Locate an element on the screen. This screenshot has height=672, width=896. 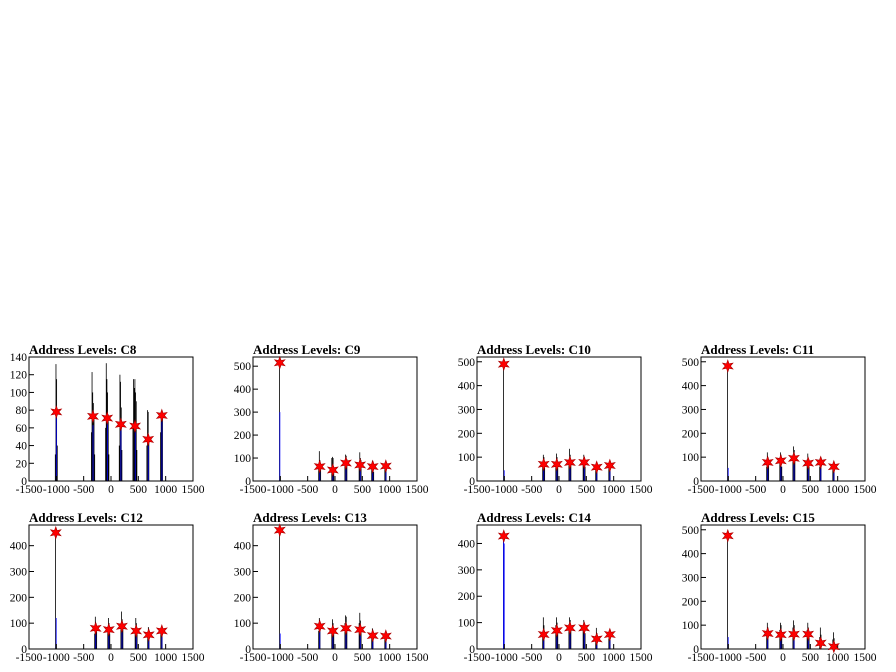
panel-title: Address Levels: C12 is located at coordinates (86, 517).